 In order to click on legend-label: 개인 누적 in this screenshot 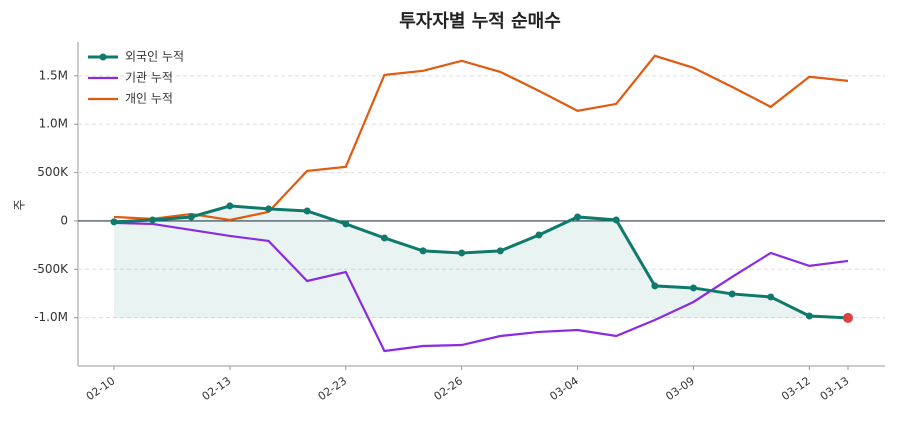, I will do `click(149, 99)`.